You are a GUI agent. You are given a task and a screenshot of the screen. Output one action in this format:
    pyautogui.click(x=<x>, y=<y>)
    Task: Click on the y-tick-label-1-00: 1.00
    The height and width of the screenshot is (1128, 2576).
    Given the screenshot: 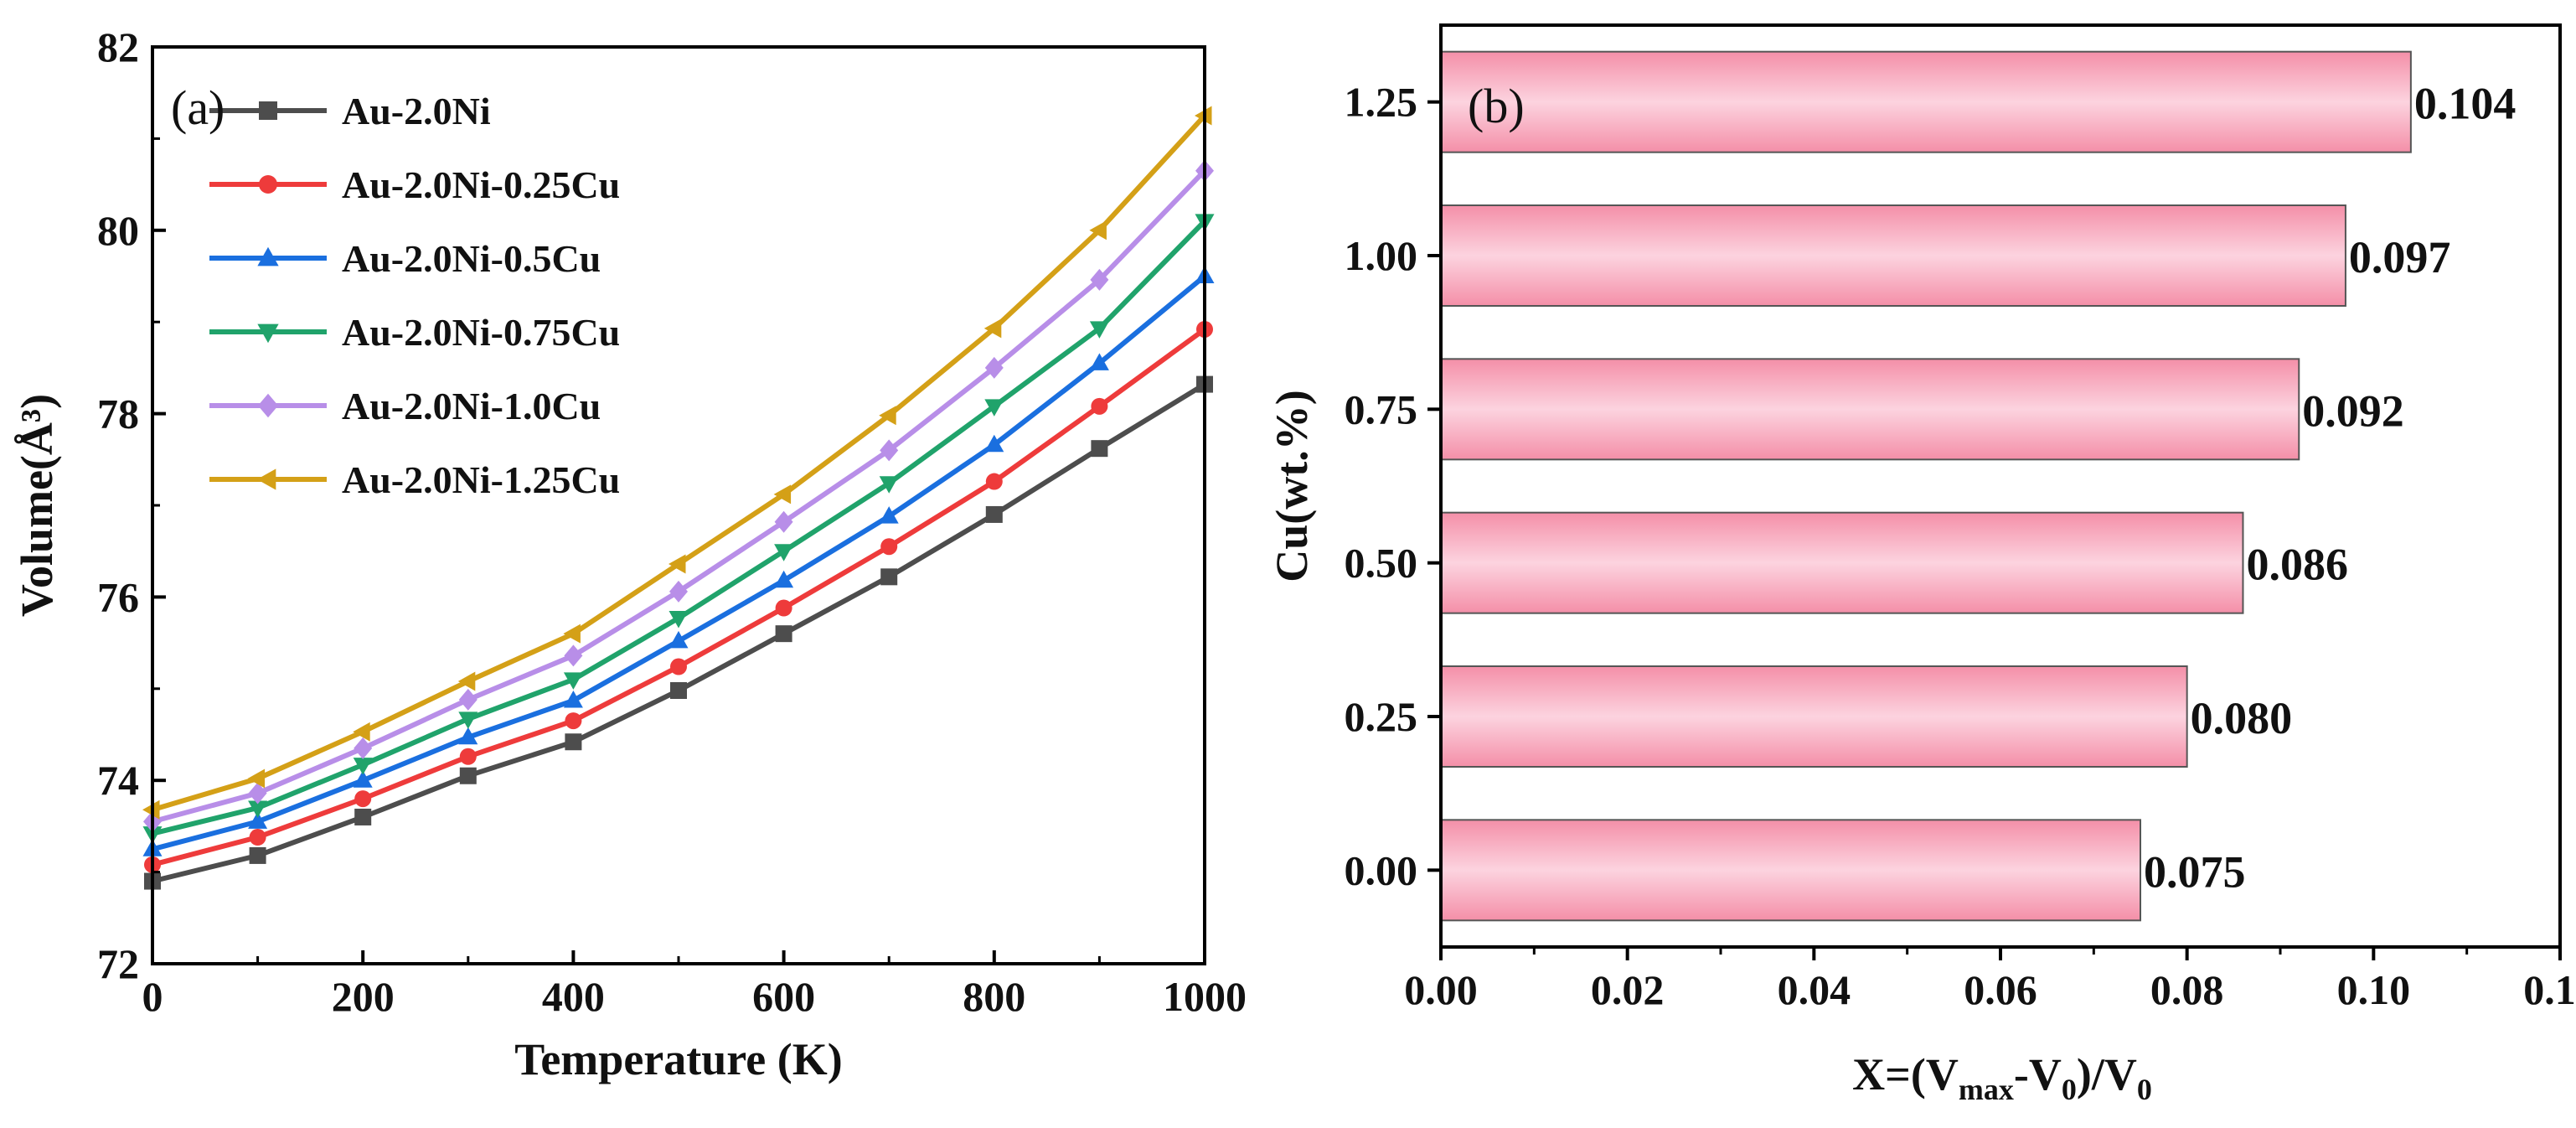 What is the action you would take?
    pyautogui.click(x=1381, y=255)
    